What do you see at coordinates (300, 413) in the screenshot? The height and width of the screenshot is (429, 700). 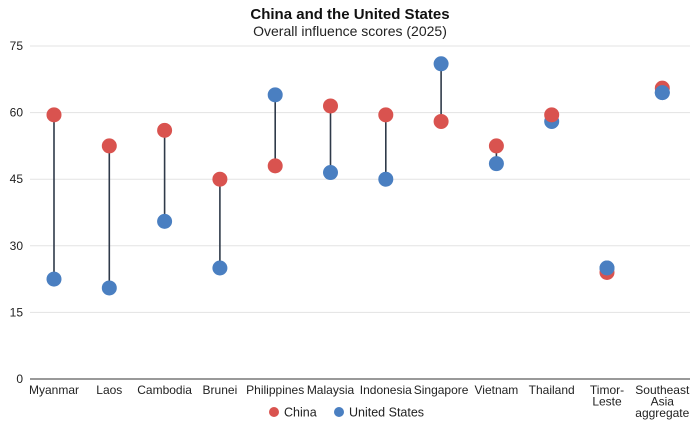 I see `legend-label: China` at bounding box center [300, 413].